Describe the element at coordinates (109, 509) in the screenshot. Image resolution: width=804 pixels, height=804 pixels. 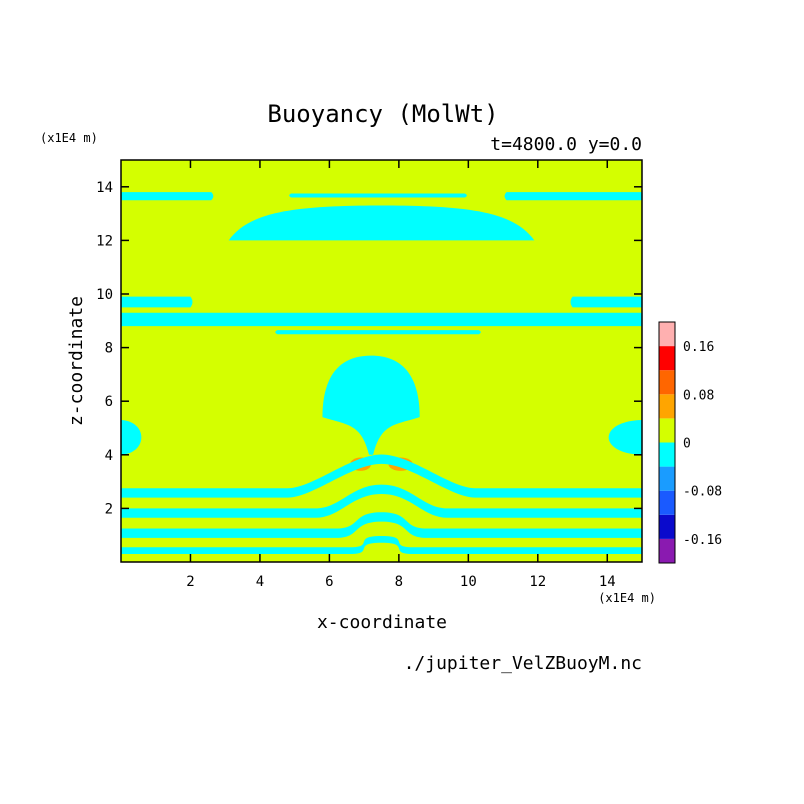
I see `y-tick-label: 2` at that location.